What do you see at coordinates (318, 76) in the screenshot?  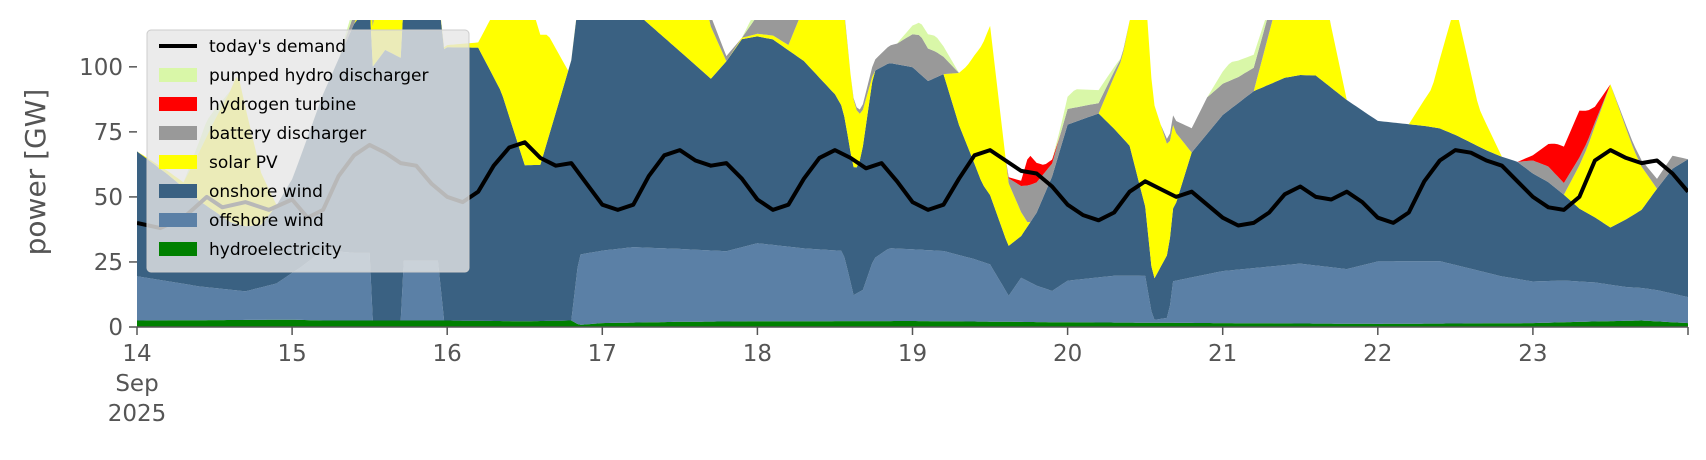 I see `legend-label: pumped hydro discharger` at bounding box center [318, 76].